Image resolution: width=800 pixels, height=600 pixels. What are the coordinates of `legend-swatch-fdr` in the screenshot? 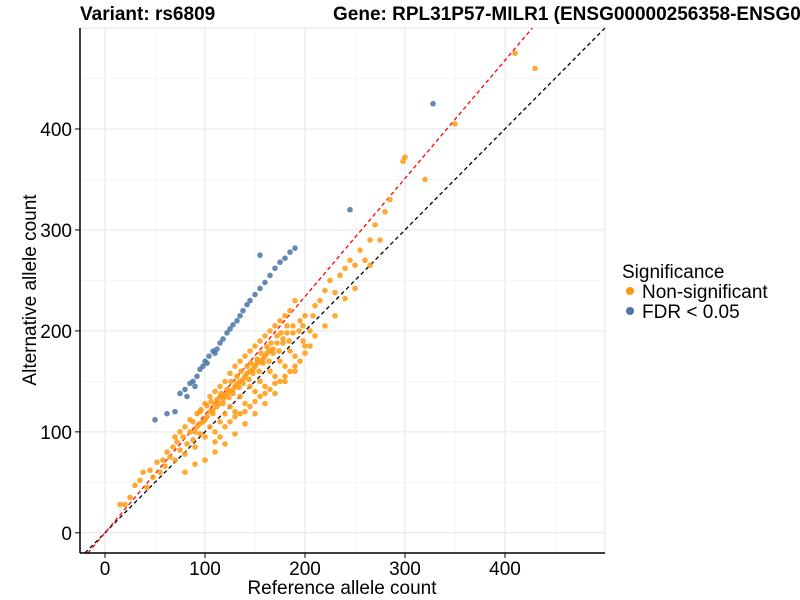 It's located at (630, 311).